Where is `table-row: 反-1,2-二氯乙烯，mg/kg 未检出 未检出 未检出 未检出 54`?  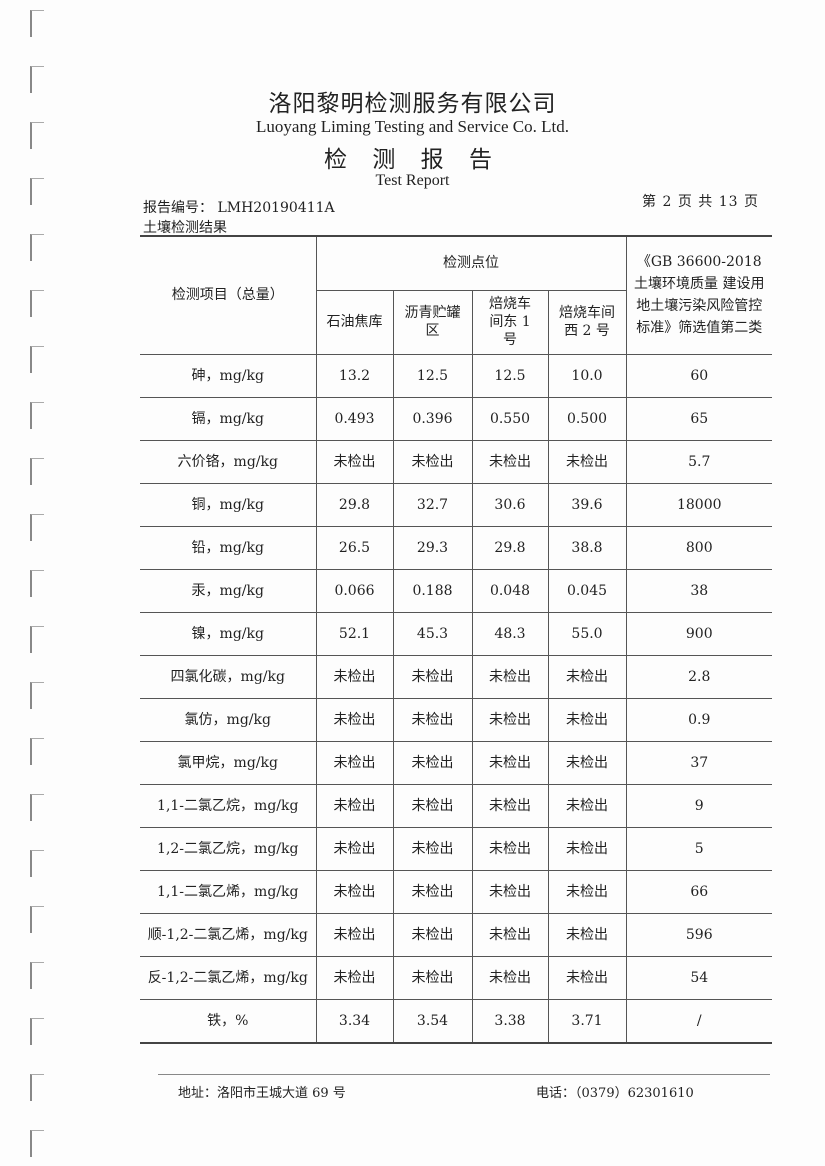
table-row: 反-1,2-二氯乙烯，mg/kg 未检出 未检出 未检出 未检出 54 is located at coordinates (456, 977).